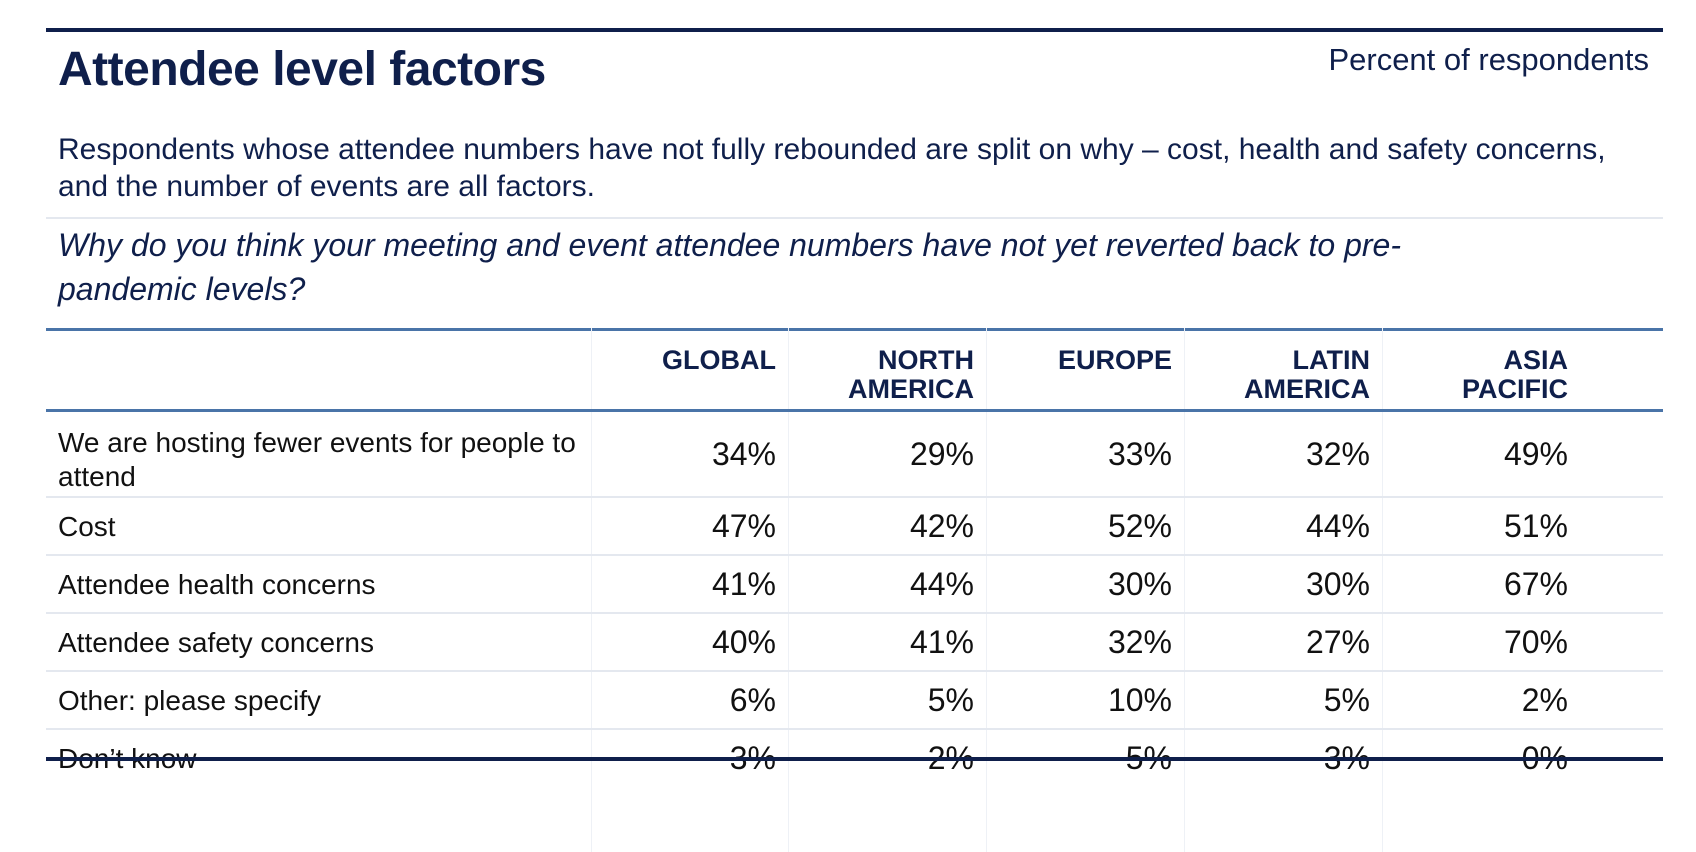  Describe the element at coordinates (302, 69) in the screenshot. I see `page-title: Attendee level factors` at that location.